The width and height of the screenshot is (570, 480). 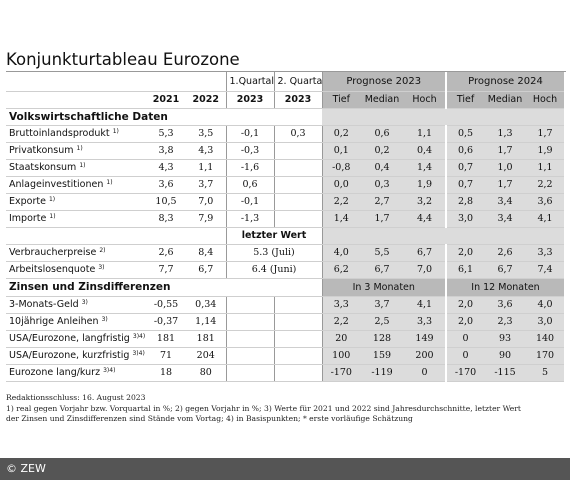 I want to click on value-2021: -0,37, so click(x=166, y=322).